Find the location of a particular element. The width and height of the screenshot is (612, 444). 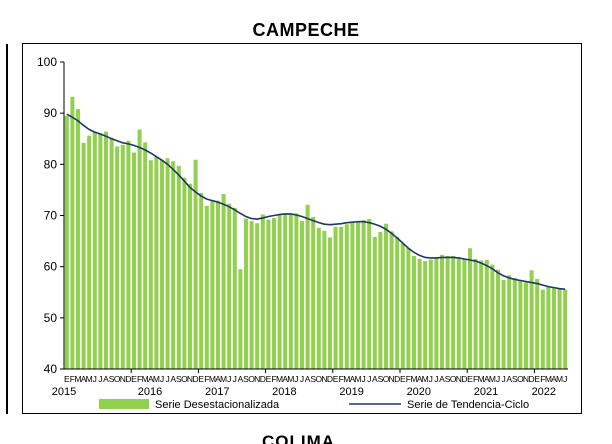

y-tick-label: 60 is located at coordinates (51, 267).